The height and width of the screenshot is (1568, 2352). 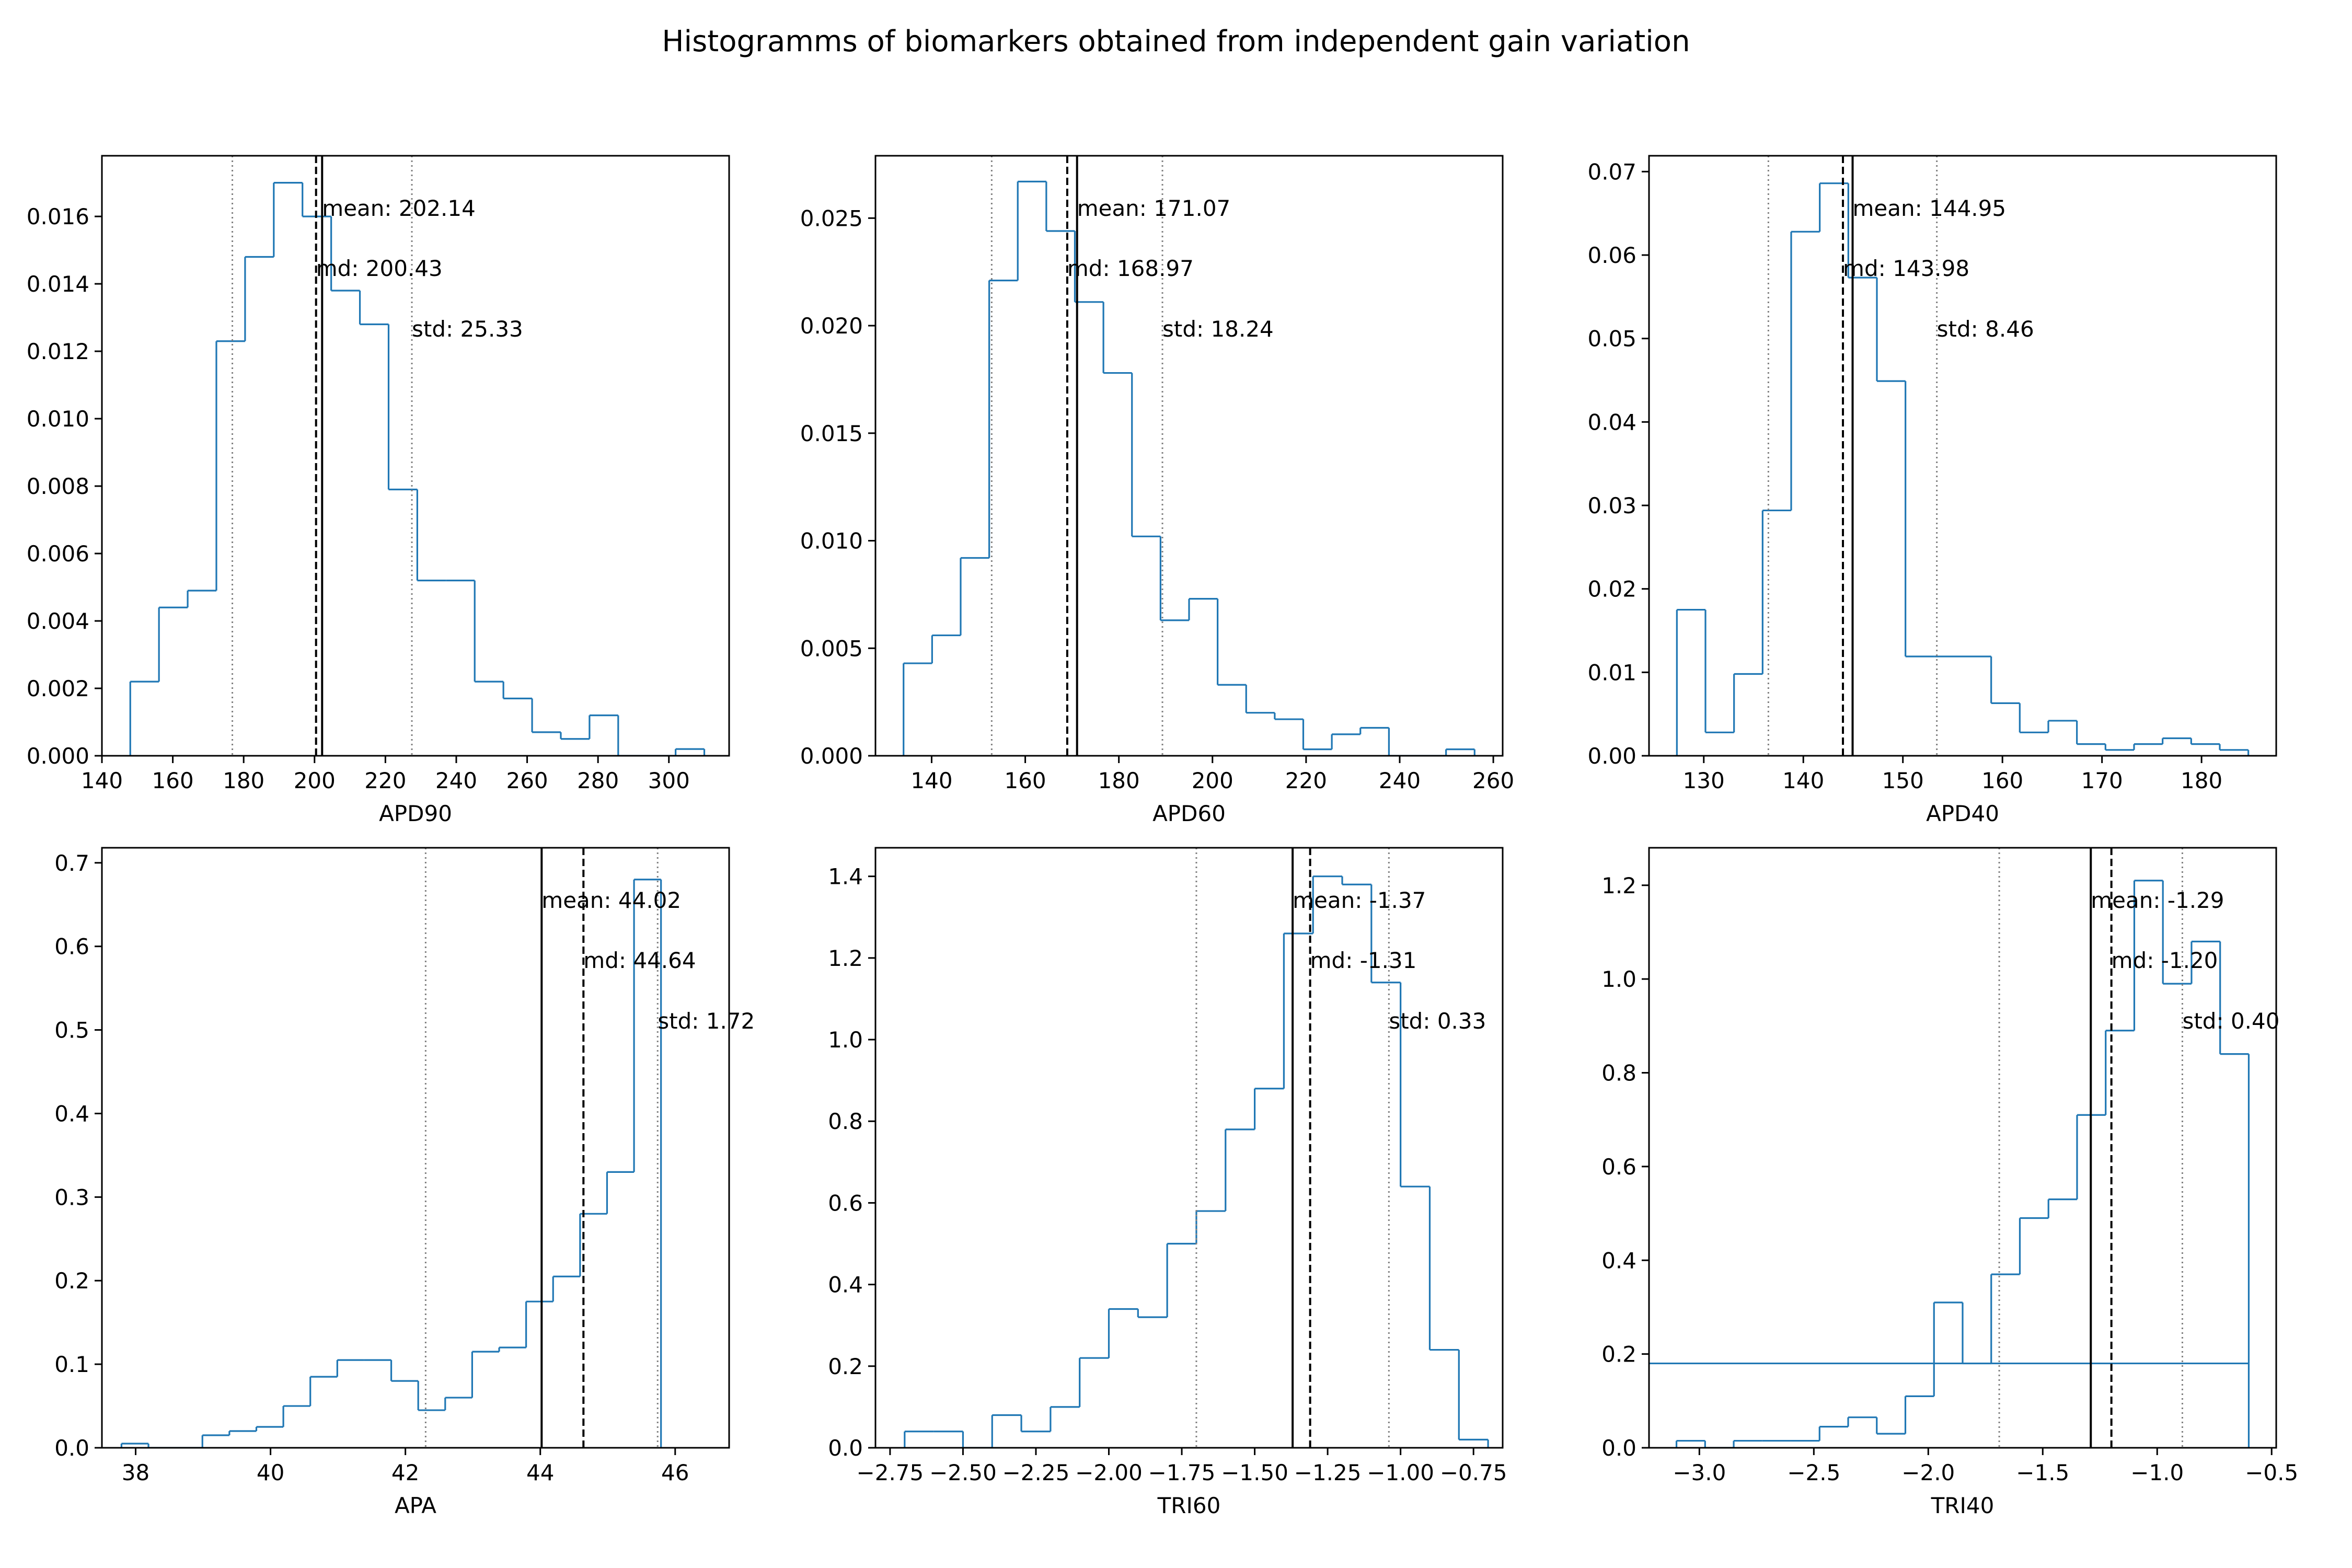 What do you see at coordinates (831, 648) in the screenshot?
I see `y-tick-label: 0.005` at bounding box center [831, 648].